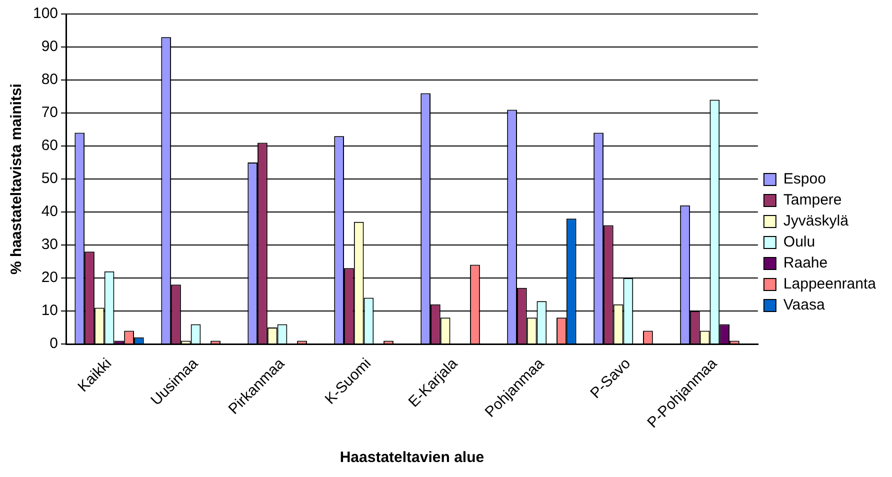 Image resolution: width=892 pixels, height=477 pixels. Describe the element at coordinates (49, 79) in the screenshot. I see `y-tick-label: 80` at that location.